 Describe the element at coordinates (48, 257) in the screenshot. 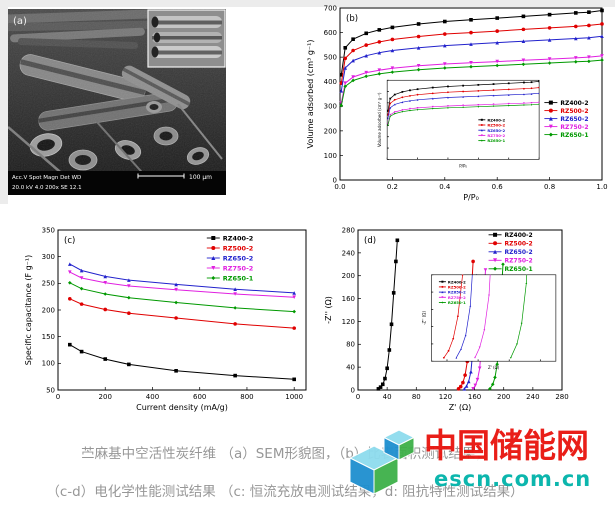

I see `svg-text: 300` at that location.